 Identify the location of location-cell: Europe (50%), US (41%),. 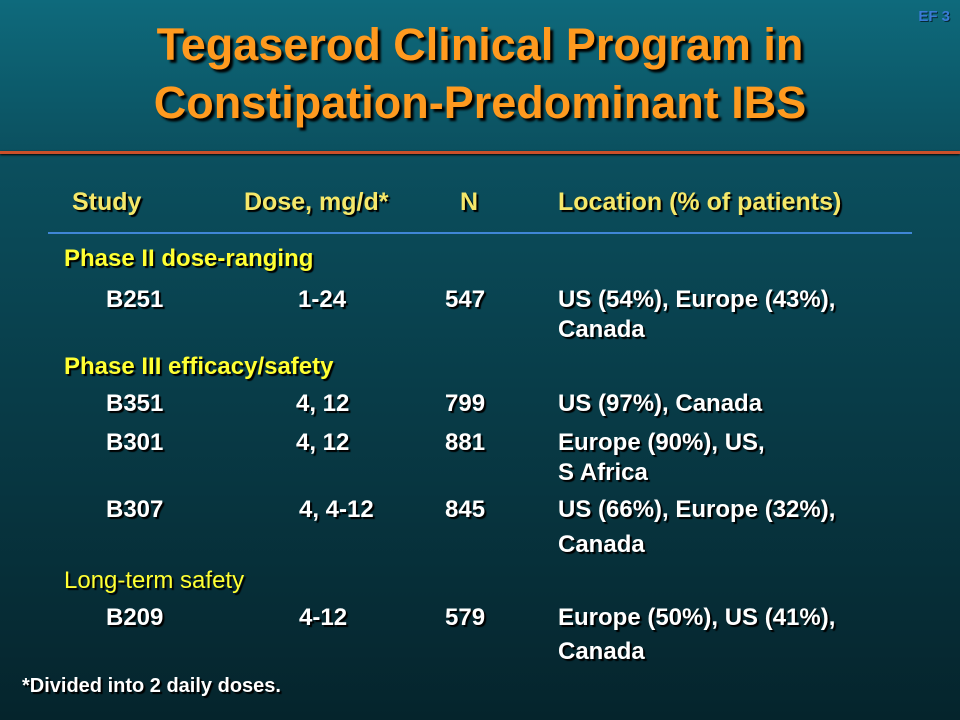
(697, 617).